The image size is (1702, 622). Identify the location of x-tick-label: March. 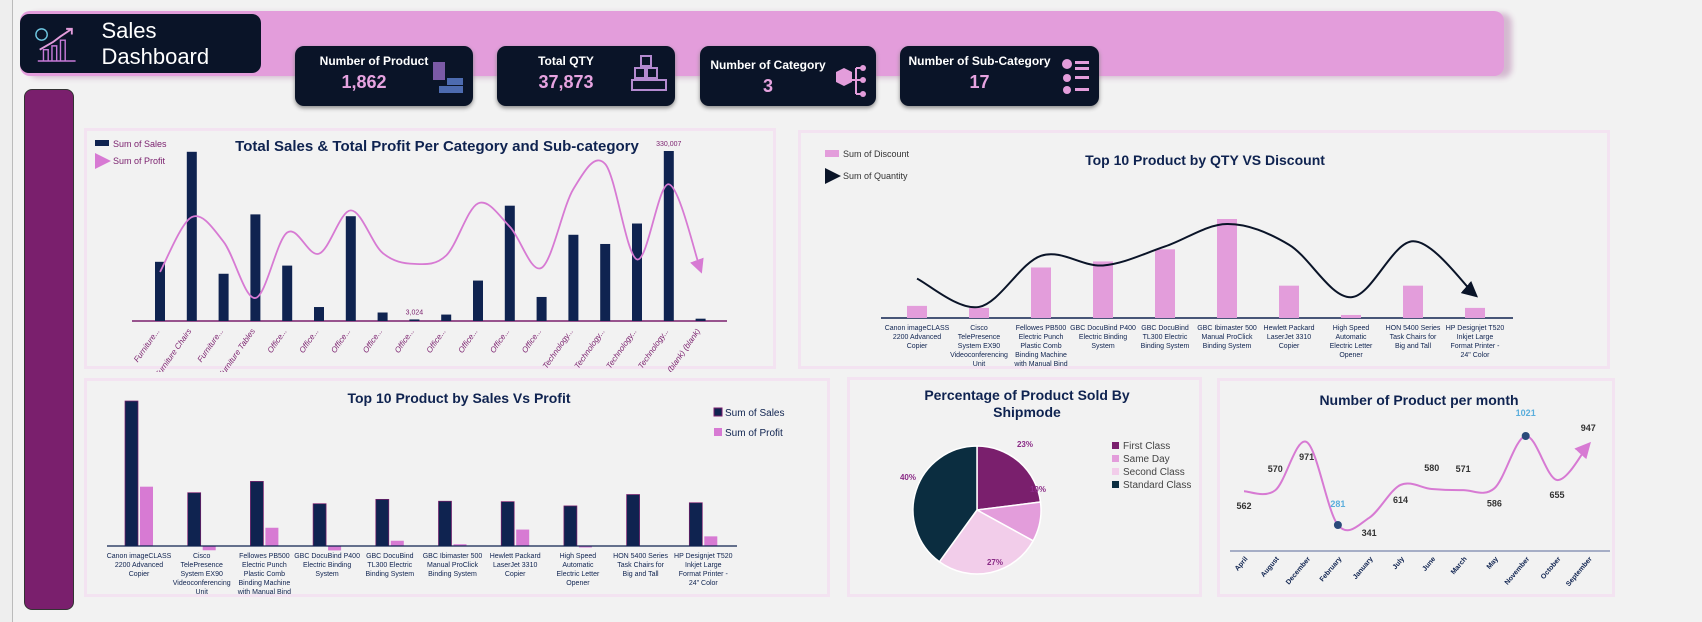
(1459, 566).